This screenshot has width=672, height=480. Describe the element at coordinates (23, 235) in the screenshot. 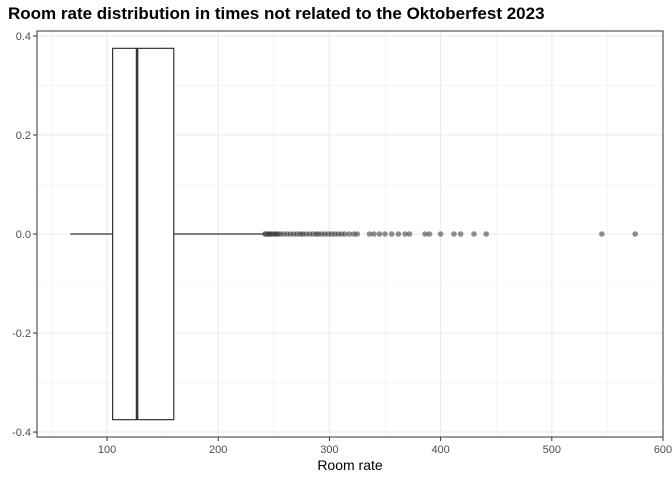

I see `y-tick-label: 0.0` at that location.